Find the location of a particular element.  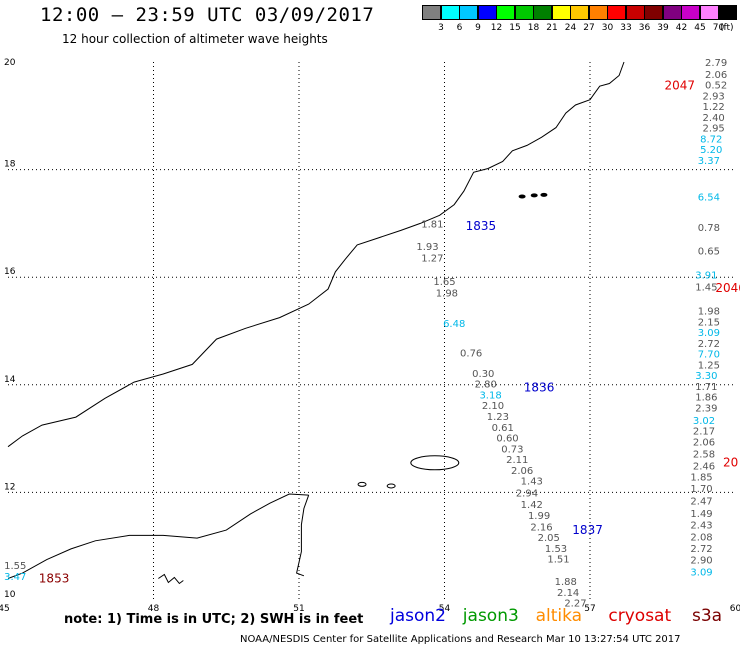

pass-time-label: 1835 is located at coordinates (481, 226).